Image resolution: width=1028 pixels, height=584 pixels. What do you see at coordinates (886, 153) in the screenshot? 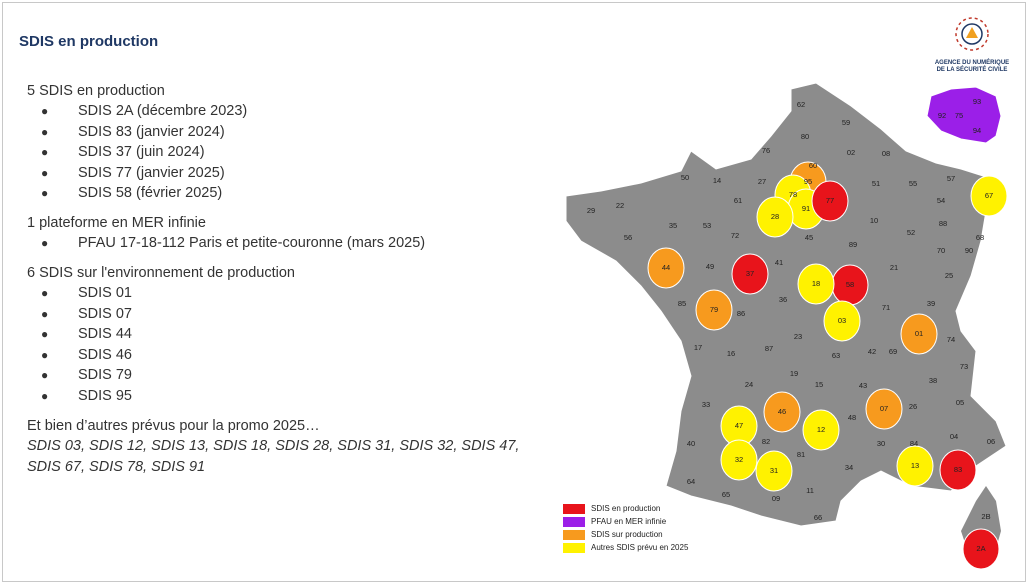
I see `department-label: 08` at bounding box center [886, 153].